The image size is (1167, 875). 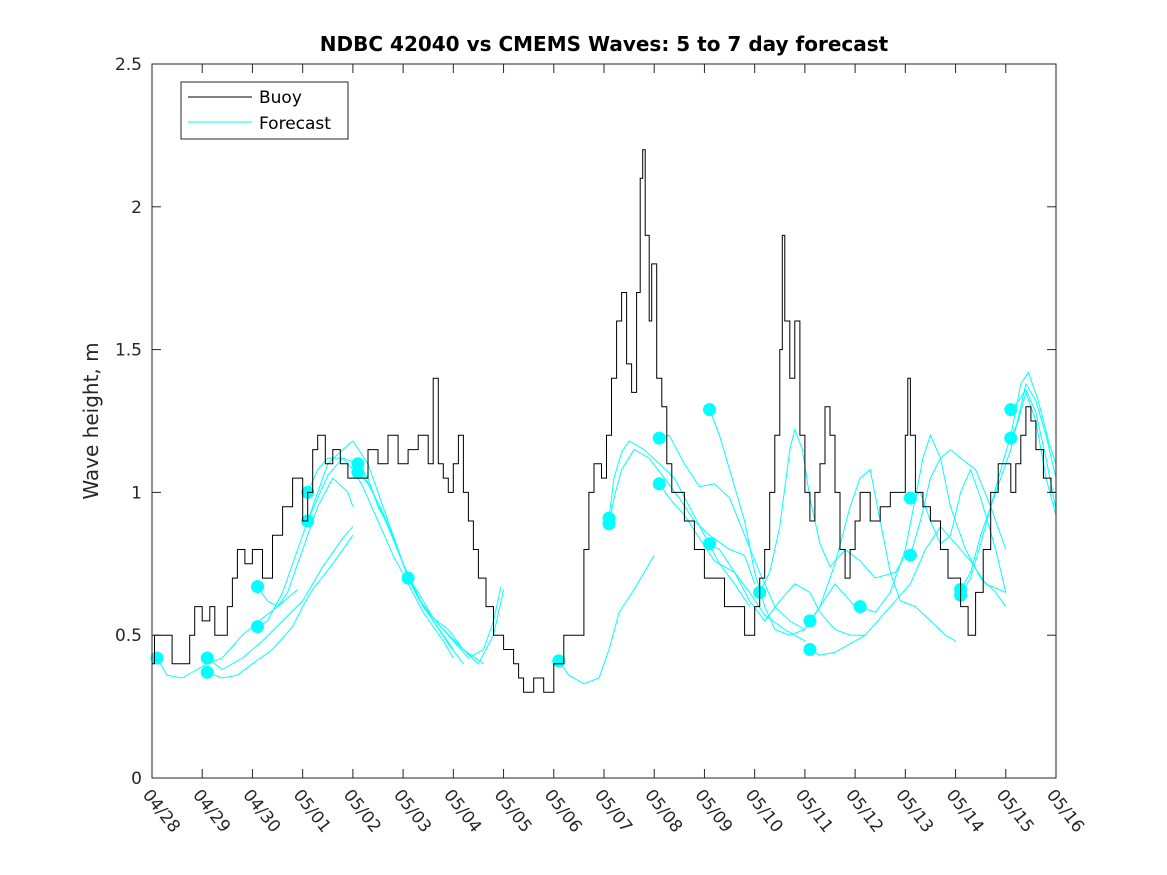 What do you see at coordinates (462, 811) in the screenshot?
I see `x-tick-label-6: 05/04` at bounding box center [462, 811].